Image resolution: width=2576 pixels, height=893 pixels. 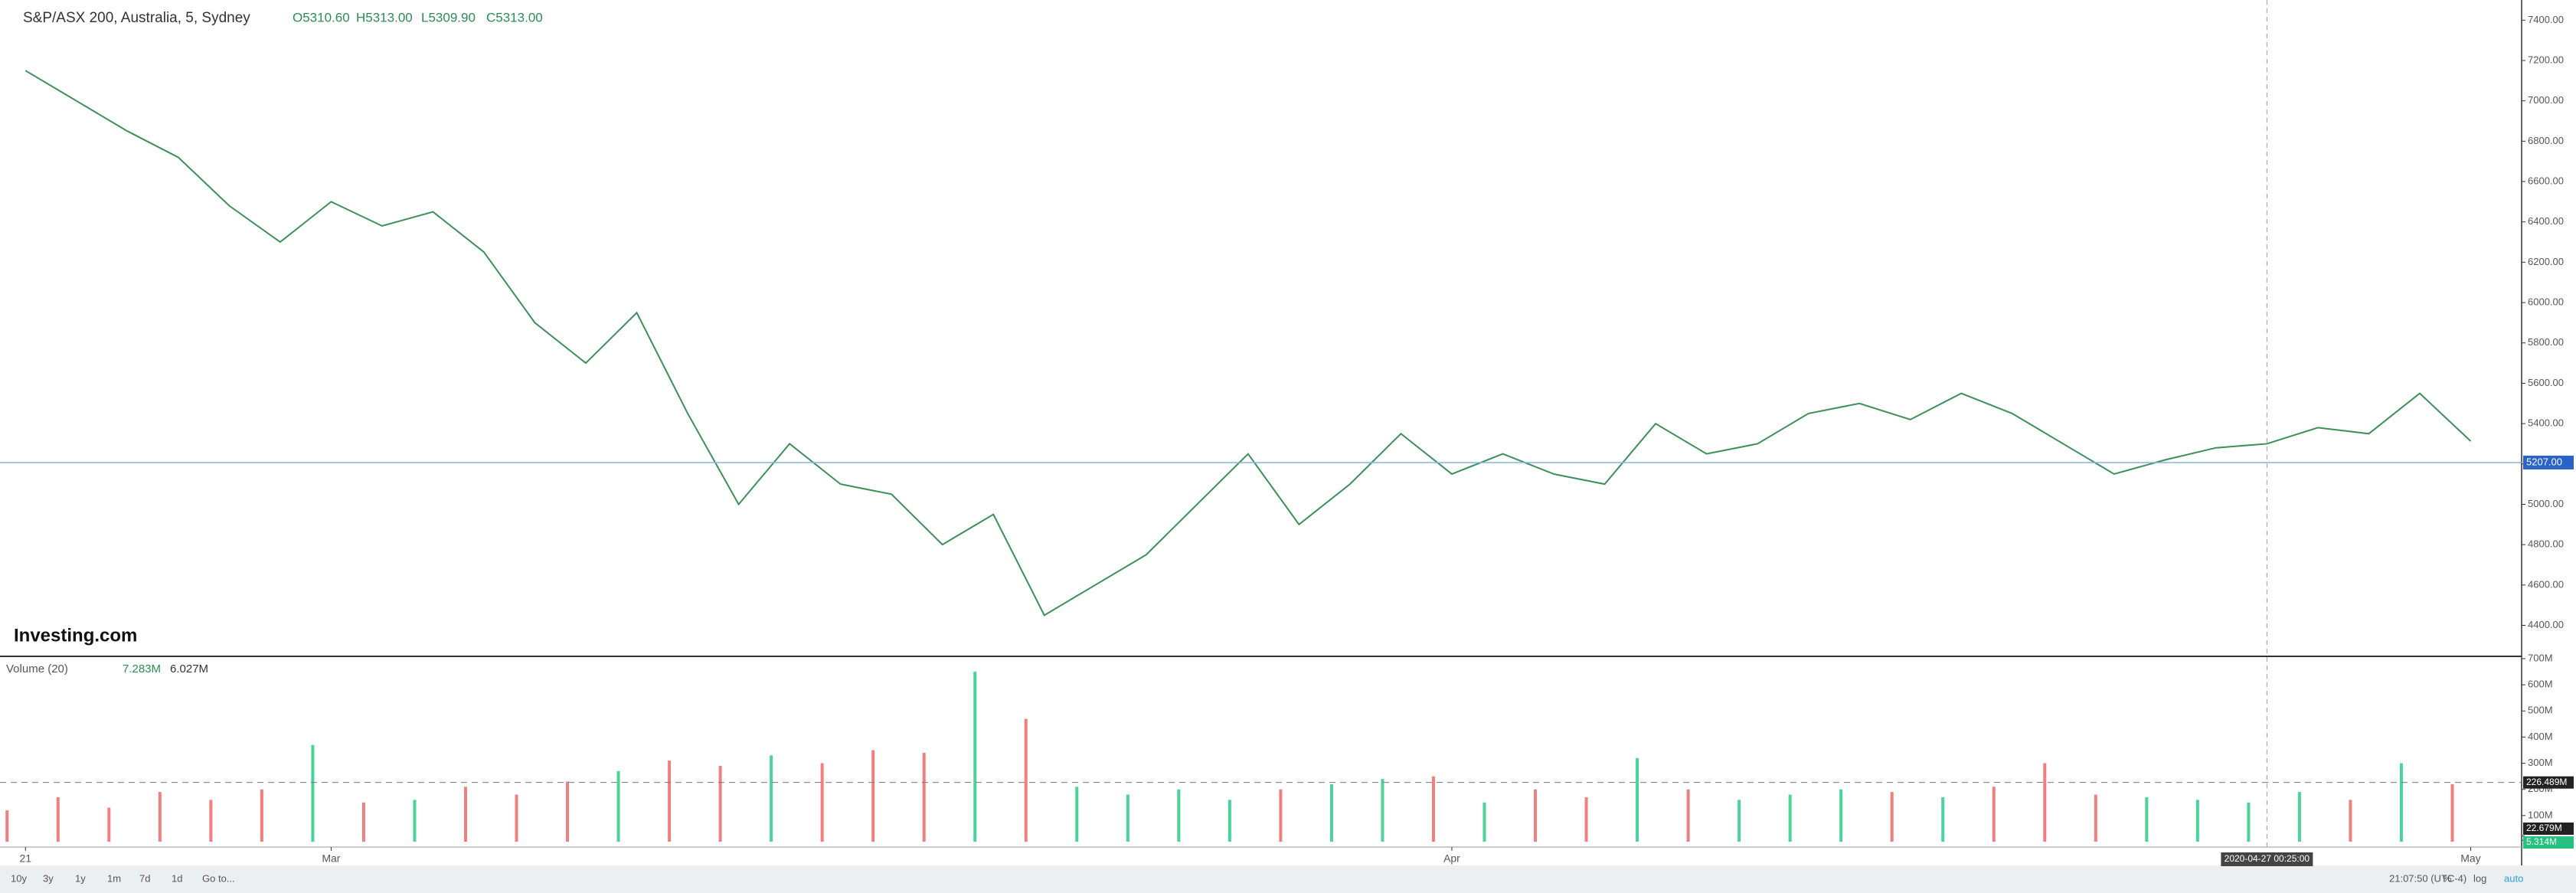 I want to click on y-tick-label: 700M, so click(x=2540, y=657).